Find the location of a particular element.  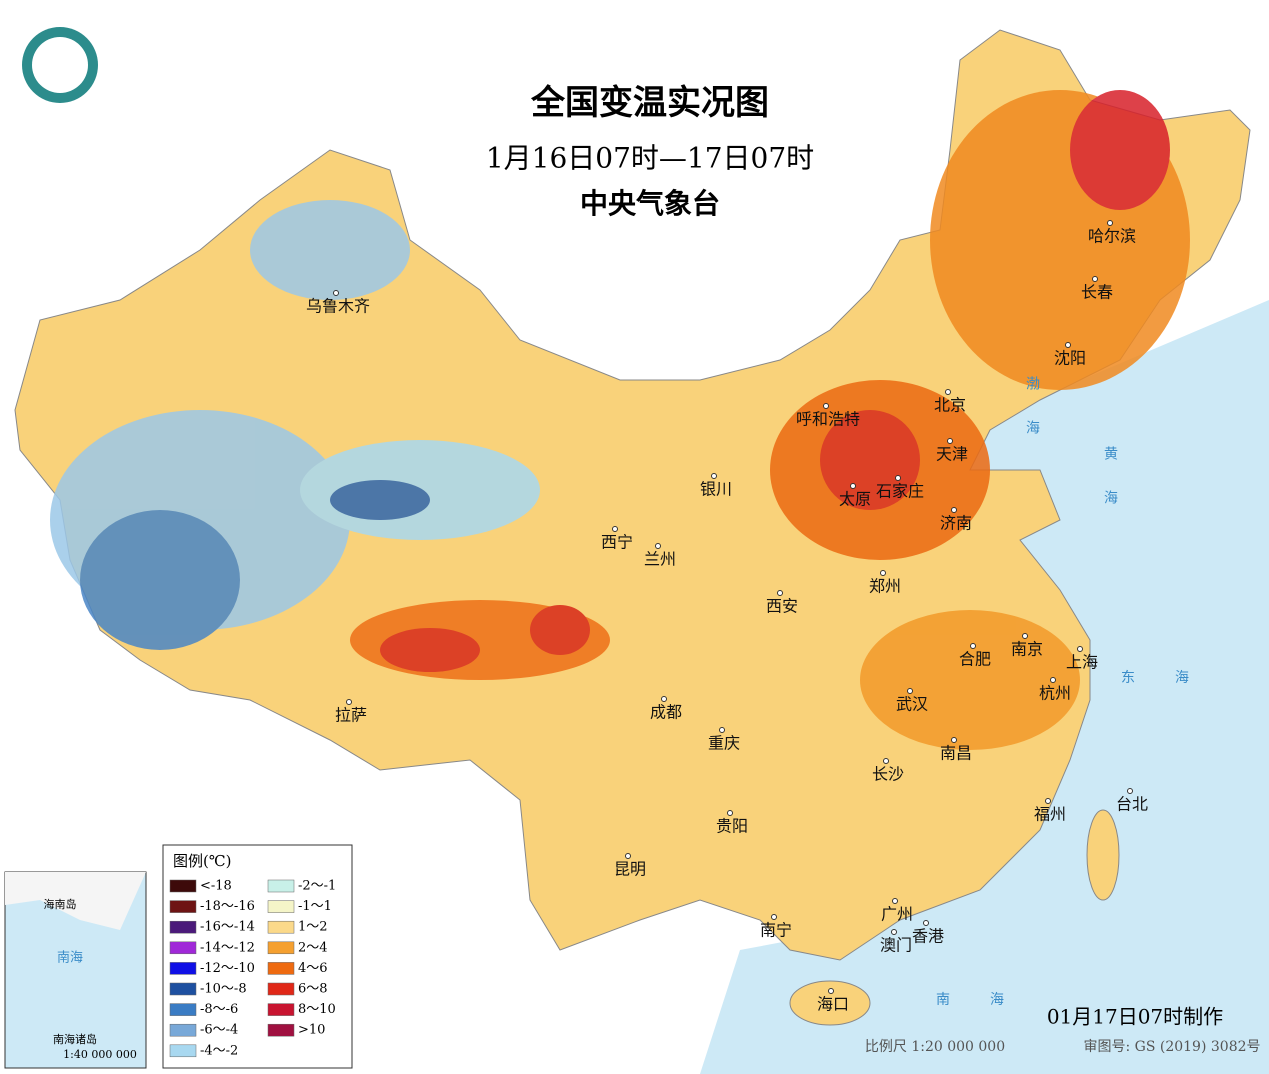

legend-label: -8～-6 is located at coordinates (219, 1009).